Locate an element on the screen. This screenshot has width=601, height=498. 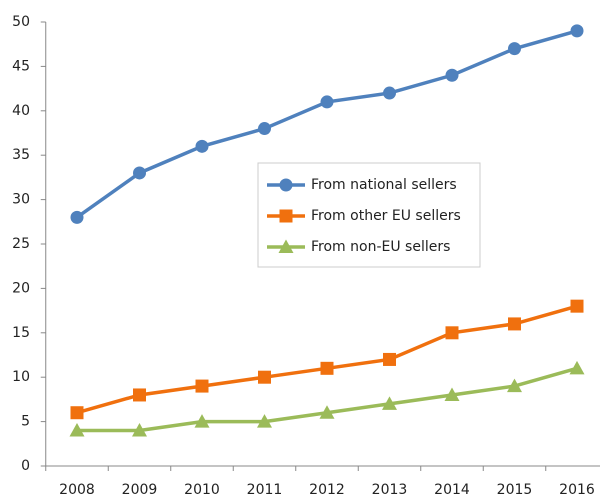
x-tick-label: 2015 is located at coordinates (515, 490).